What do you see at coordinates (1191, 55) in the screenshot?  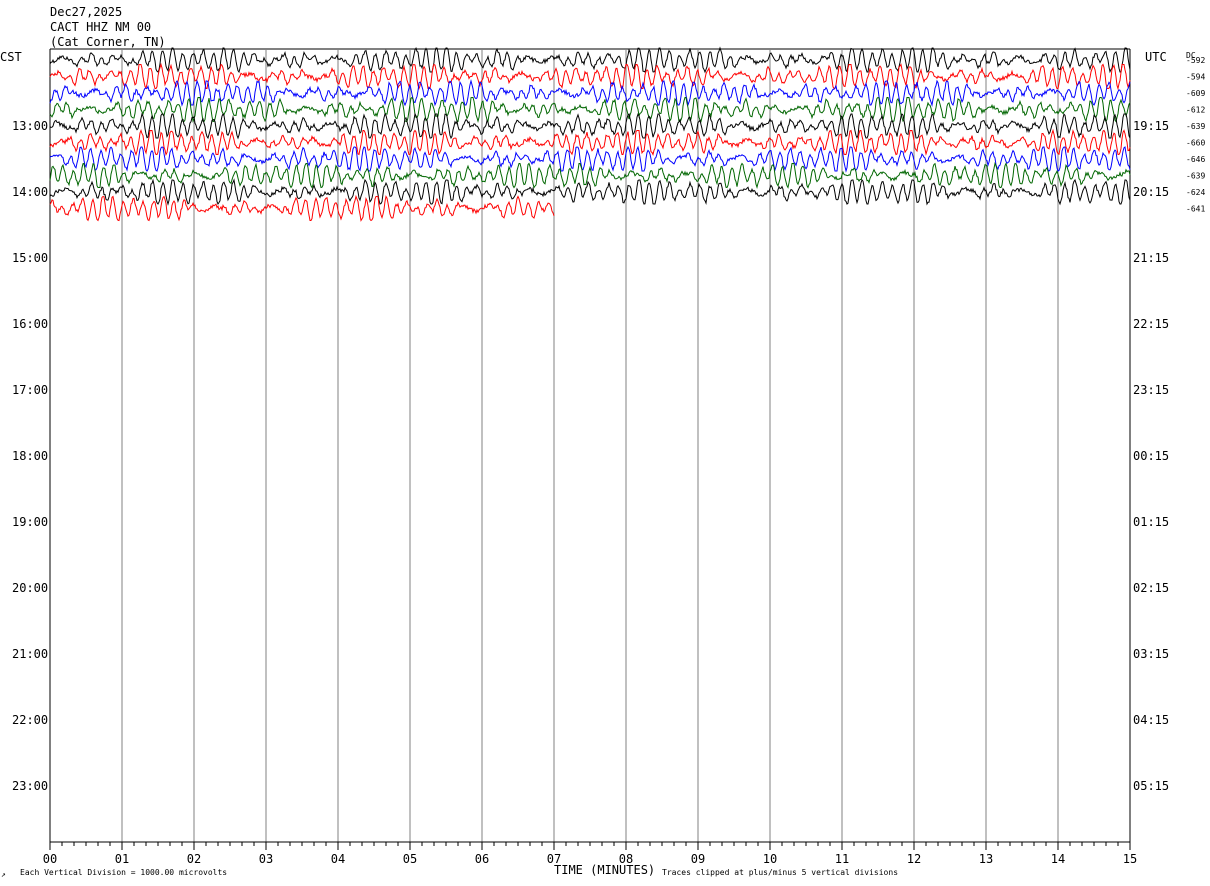 I see `dc-label: DC` at bounding box center [1191, 55].